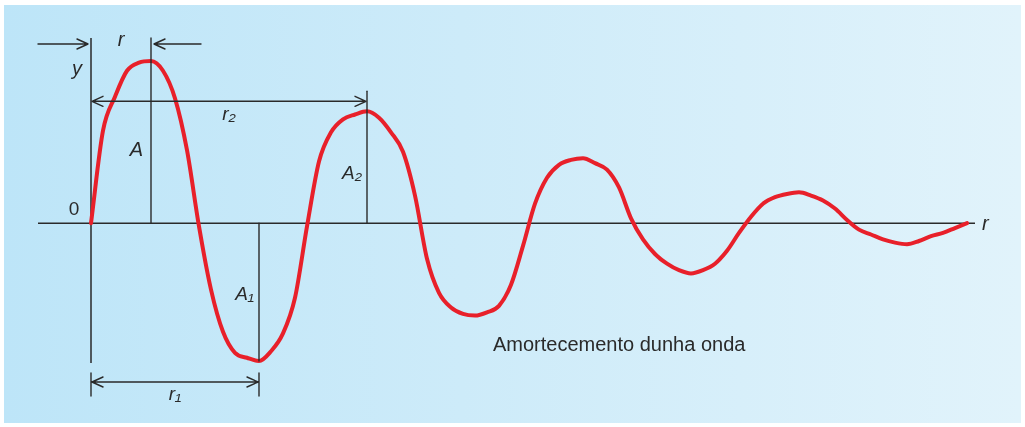  I want to click on annotation: A₂, so click(352, 173).